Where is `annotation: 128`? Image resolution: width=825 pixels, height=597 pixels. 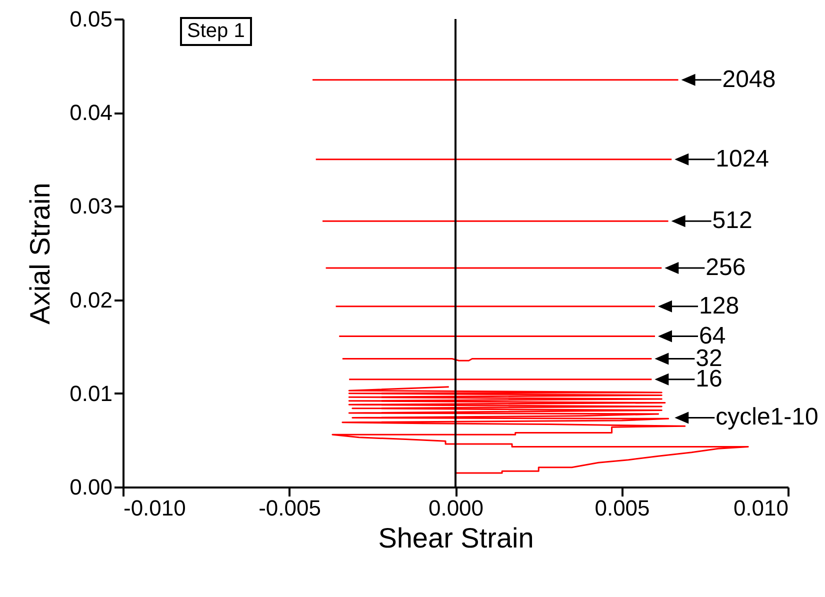 annotation: 128 is located at coordinates (719, 306).